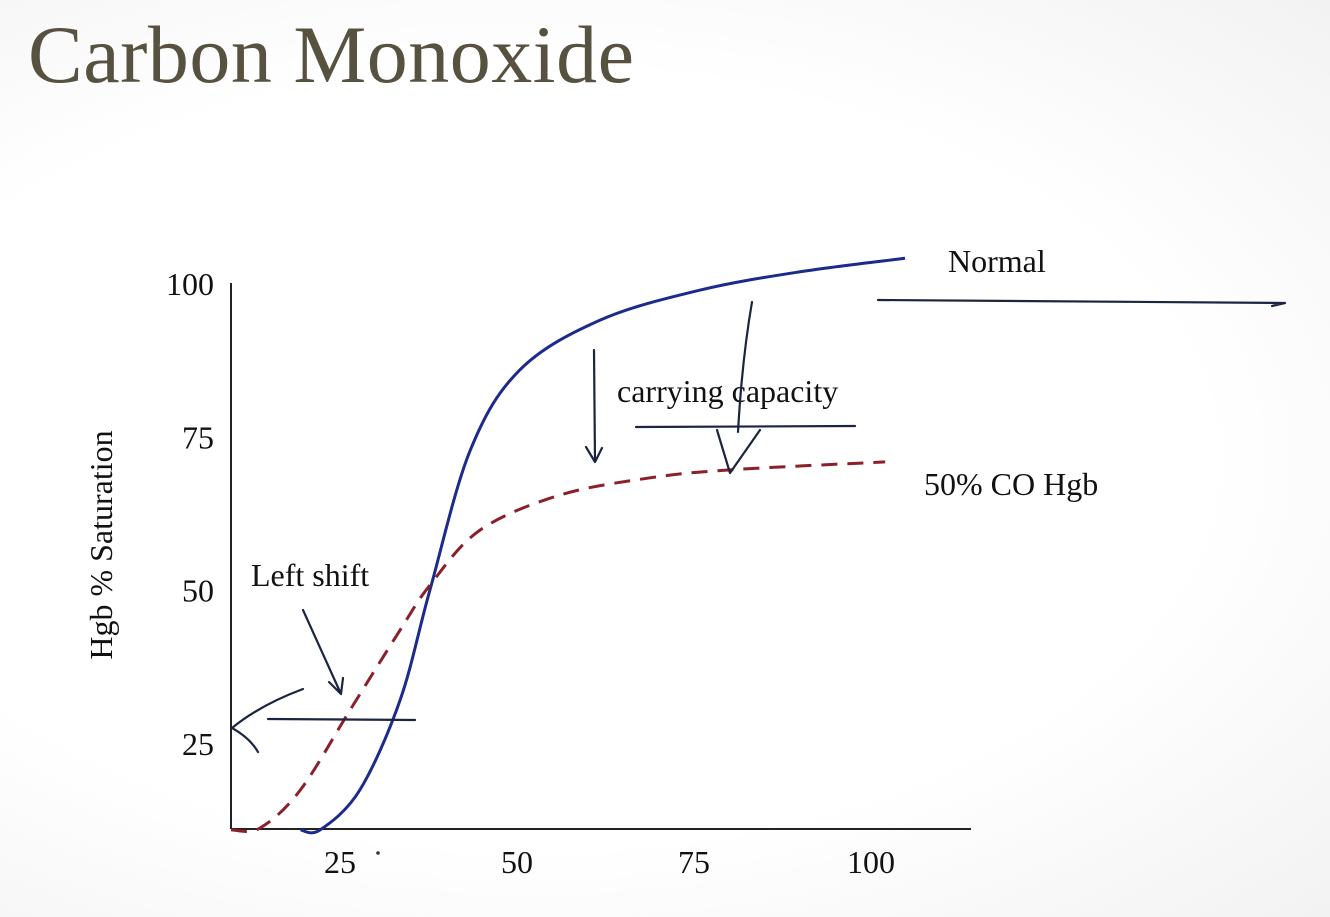  Describe the element at coordinates (340, 862) in the screenshot. I see `x-tick-label: 25` at that location.